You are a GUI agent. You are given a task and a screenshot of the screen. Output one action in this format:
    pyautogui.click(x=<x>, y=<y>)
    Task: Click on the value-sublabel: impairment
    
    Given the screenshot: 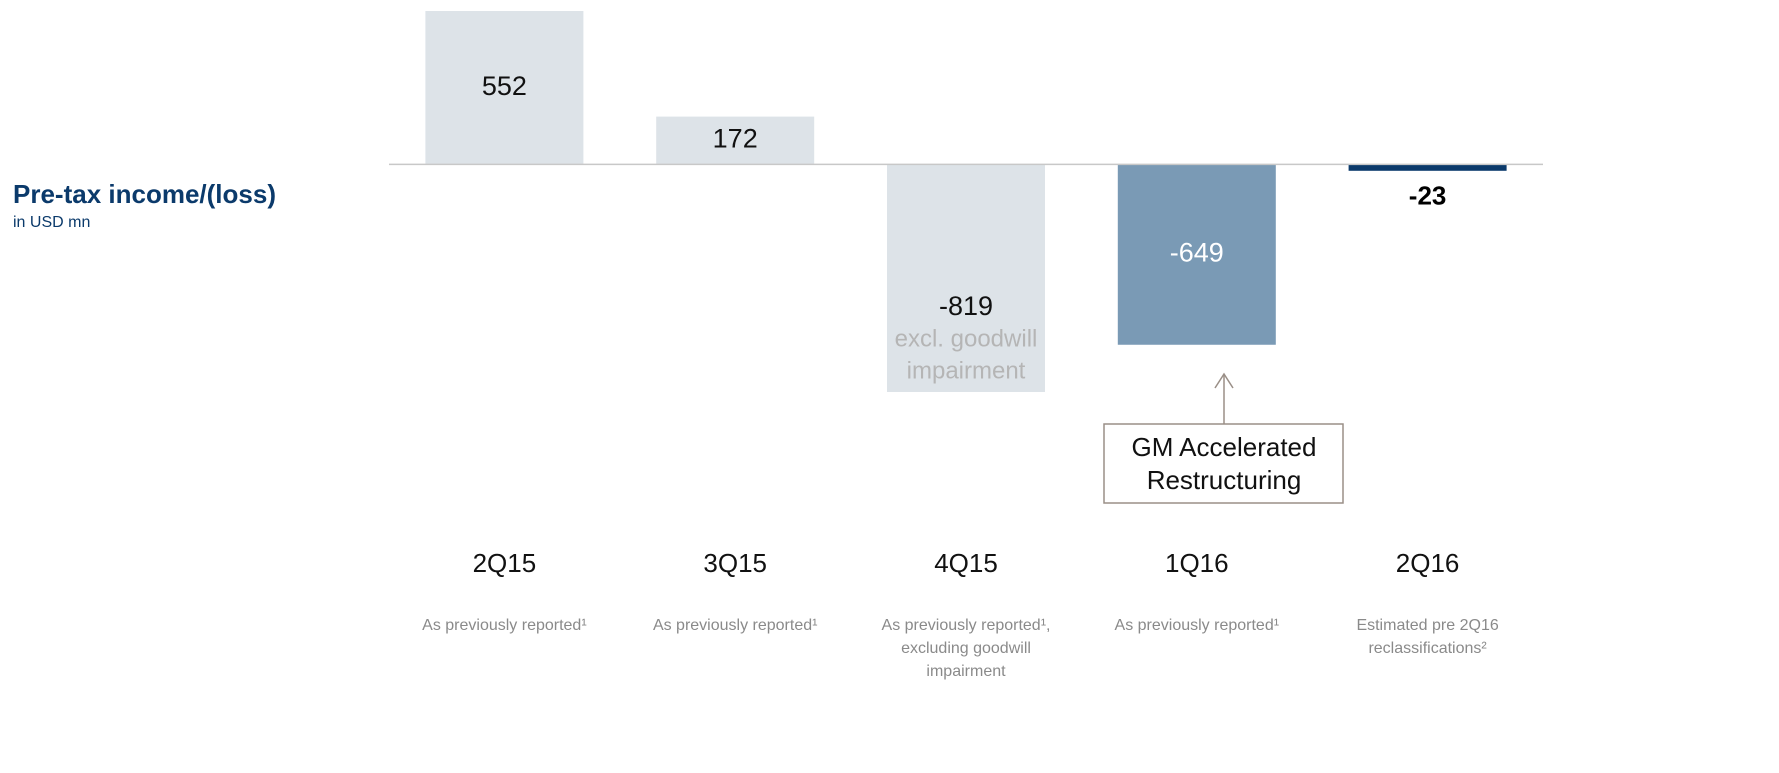 What is the action you would take?
    pyautogui.click(x=966, y=370)
    